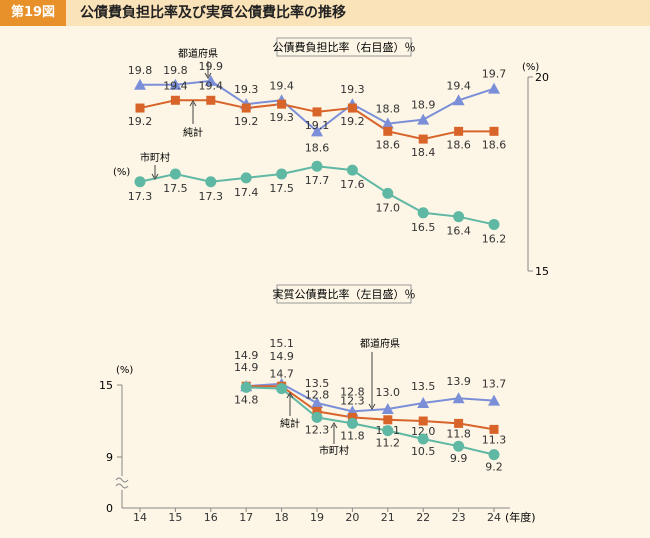 This screenshot has height=538, width=650. Describe the element at coordinates (213, 13) in the screenshot. I see `figure-title: 公債費負担比率及び実質公債費比率の推移` at that location.